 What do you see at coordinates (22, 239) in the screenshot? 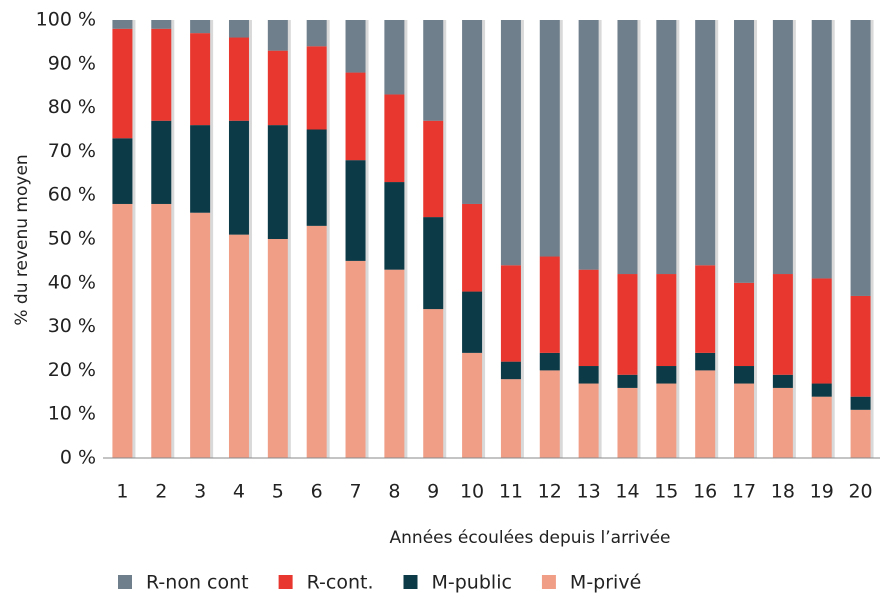
I see `y-axis-label: % du revenu moyen` at bounding box center [22, 239].